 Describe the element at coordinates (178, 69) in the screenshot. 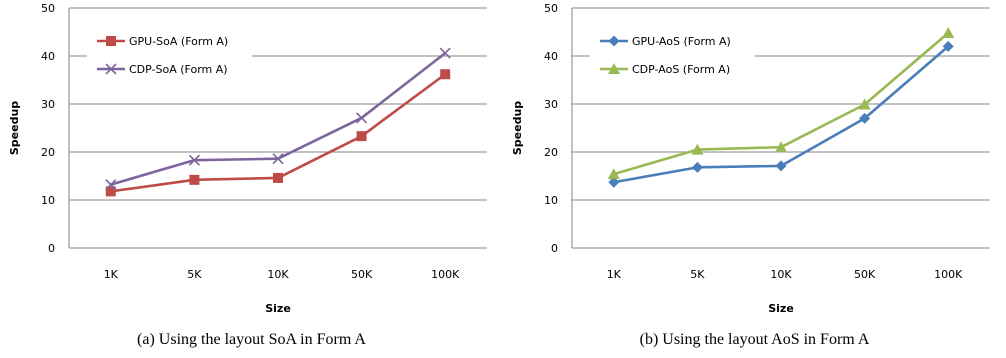

I see `legend-label-2: CDP-SoA (Form A)` at that location.